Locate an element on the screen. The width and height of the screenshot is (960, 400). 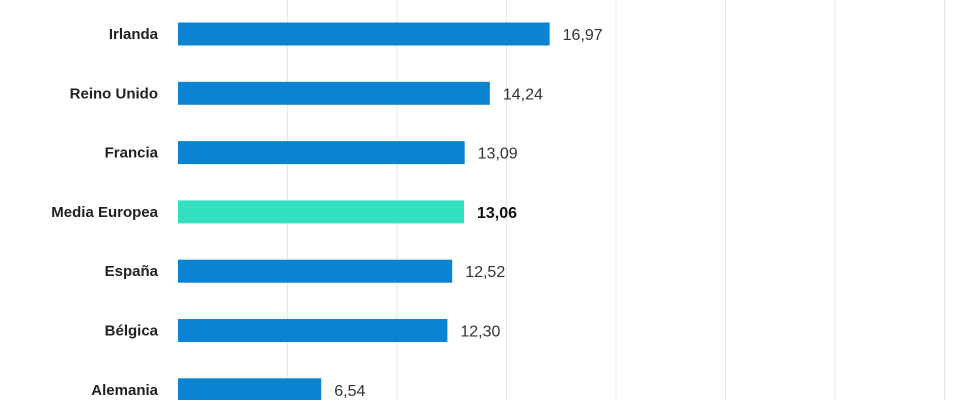
category-label: Francia is located at coordinates (132, 153).